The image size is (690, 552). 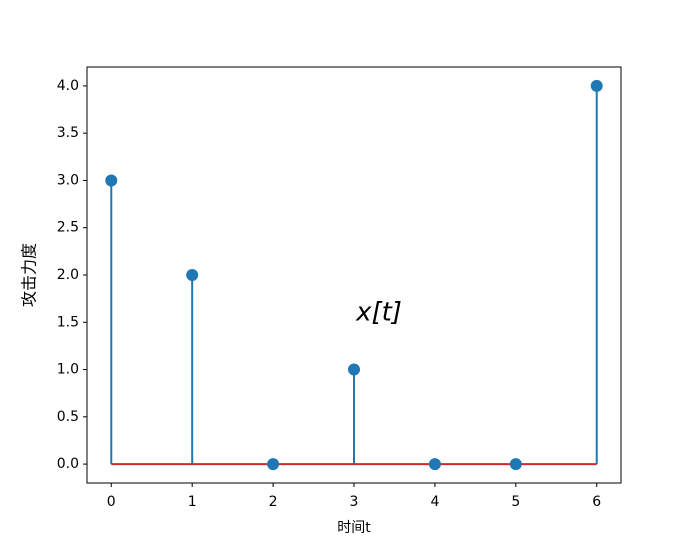 What do you see at coordinates (68, 86) in the screenshot?
I see `y-tick-label: 4.0` at bounding box center [68, 86].